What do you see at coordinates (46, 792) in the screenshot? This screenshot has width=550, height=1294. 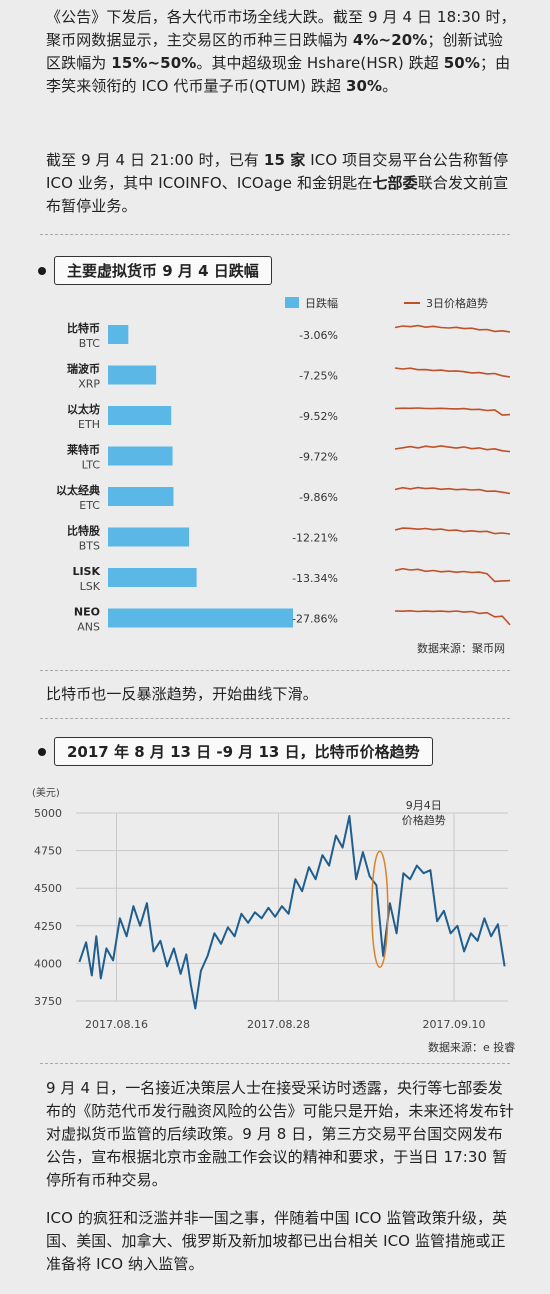 I see `y-axis-label: (美元)` at bounding box center [46, 792].